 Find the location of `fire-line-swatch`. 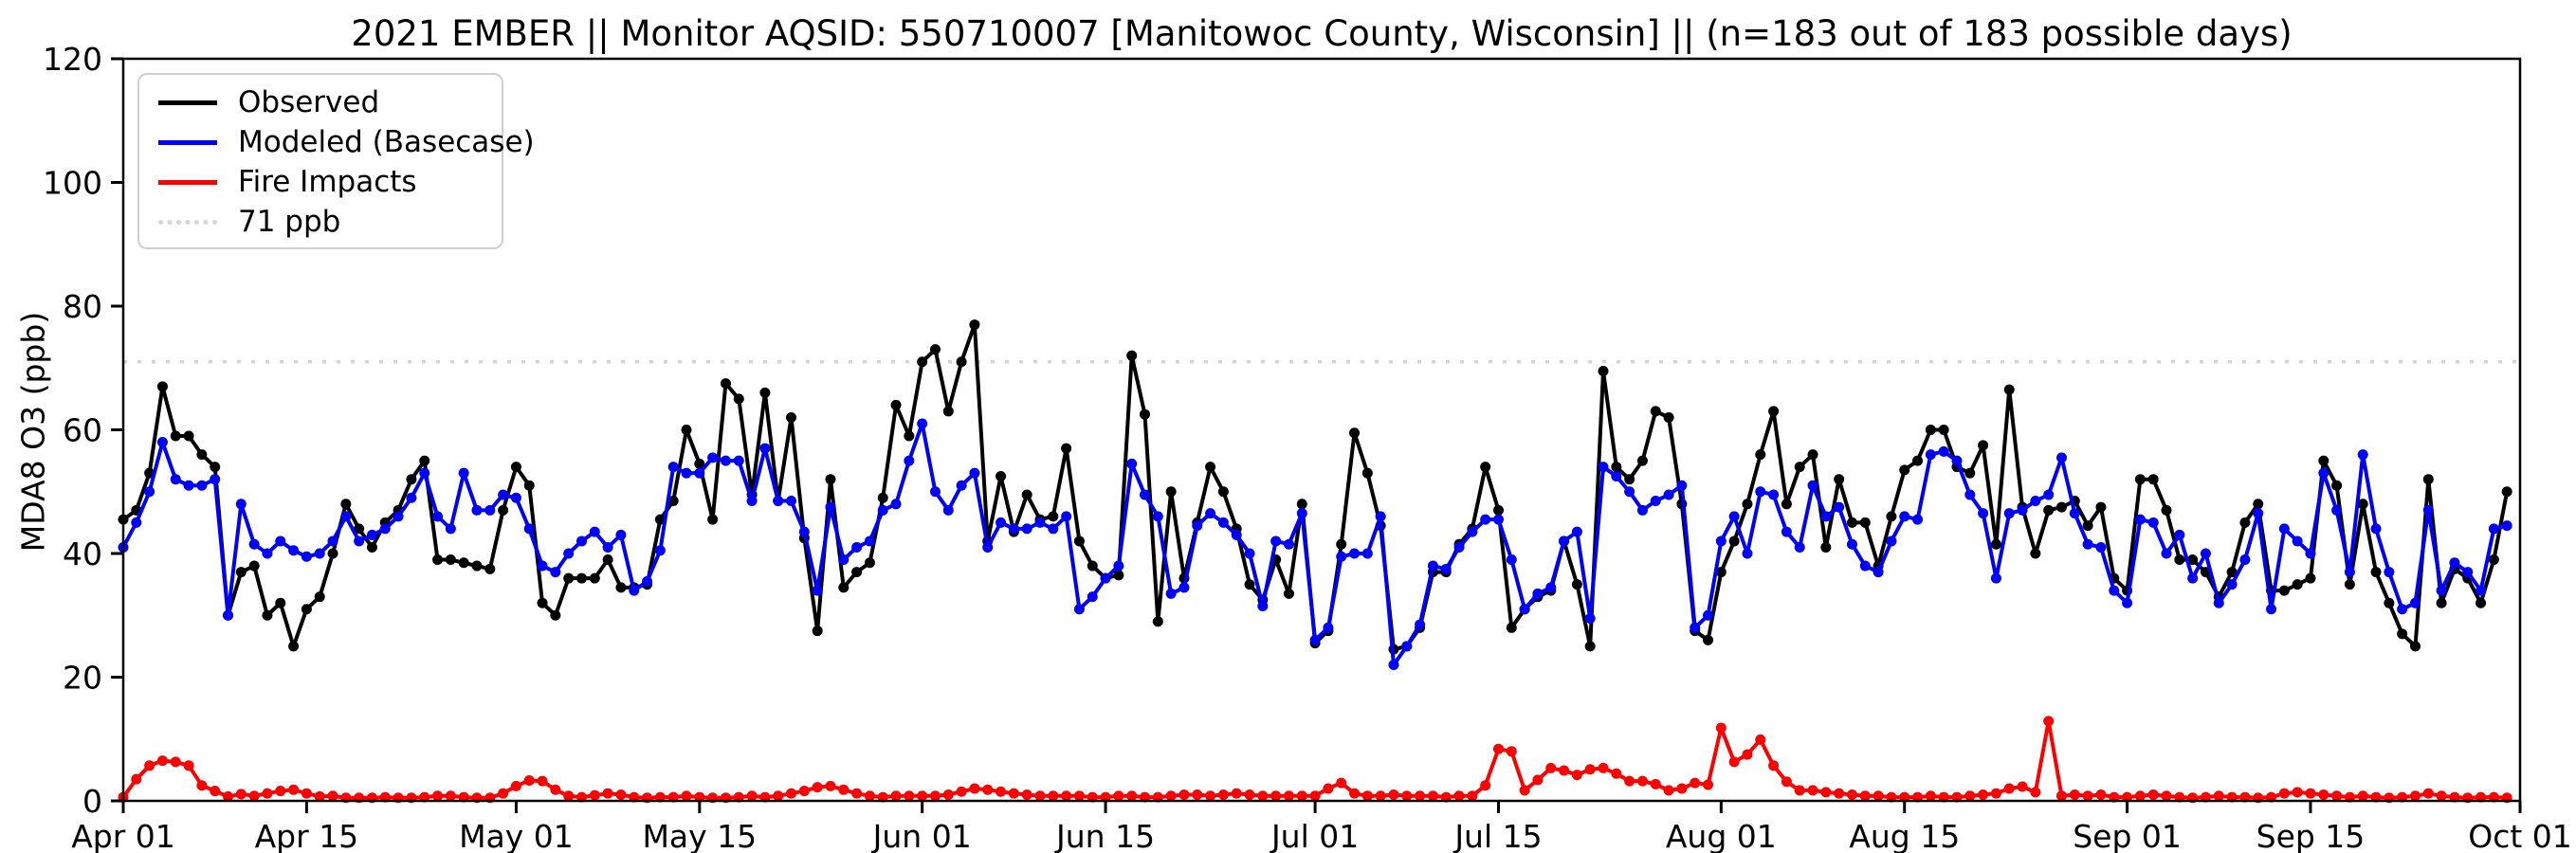

fire-line-swatch is located at coordinates (187, 182).